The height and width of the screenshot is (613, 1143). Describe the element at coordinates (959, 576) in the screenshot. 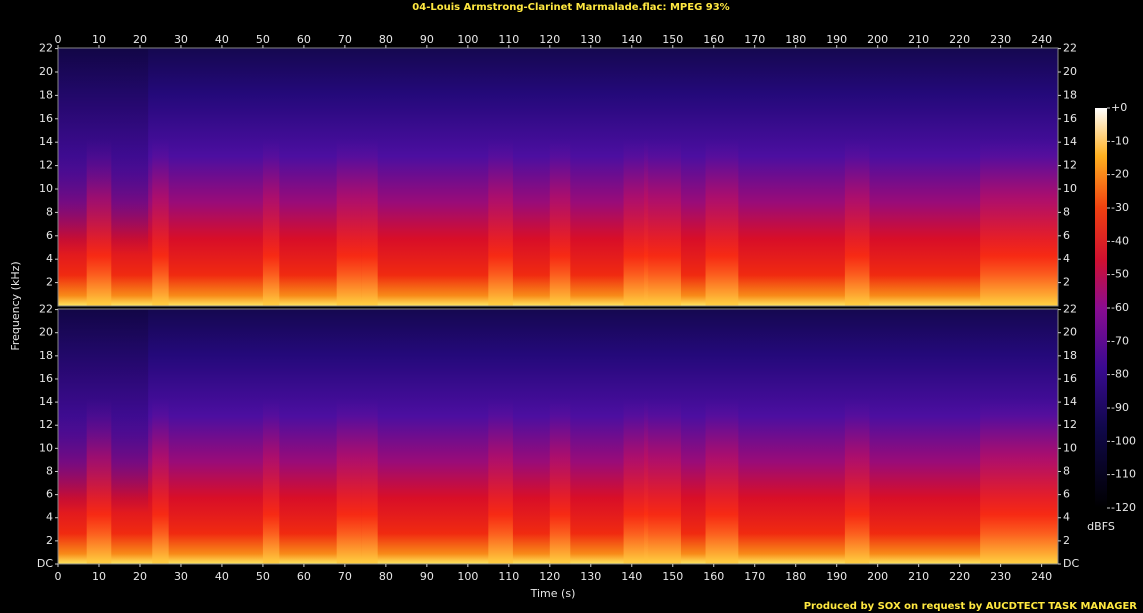

I see `x-tick-label: 220` at that location.